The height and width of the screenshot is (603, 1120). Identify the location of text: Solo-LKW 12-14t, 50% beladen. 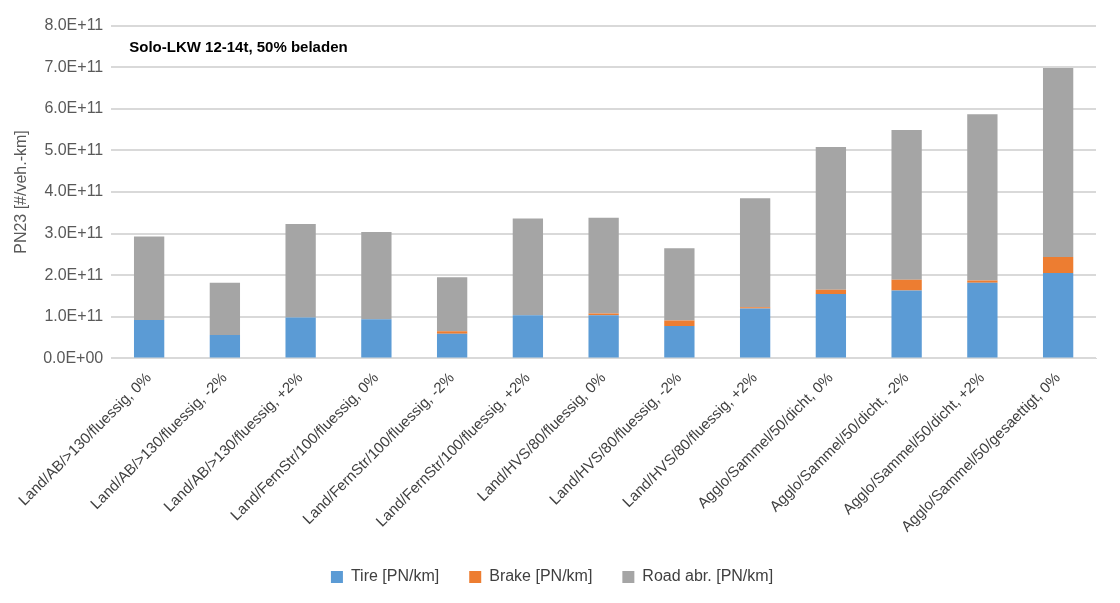
(238, 46).